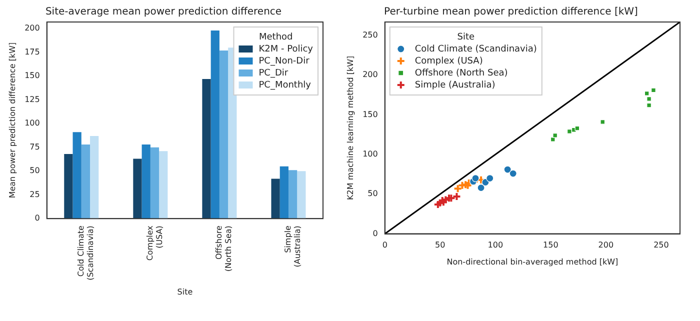  What do you see at coordinates (532, 261) in the screenshot?
I see `x-axis-title: Non-directional bin-averaged method [kW]` at bounding box center [532, 261].